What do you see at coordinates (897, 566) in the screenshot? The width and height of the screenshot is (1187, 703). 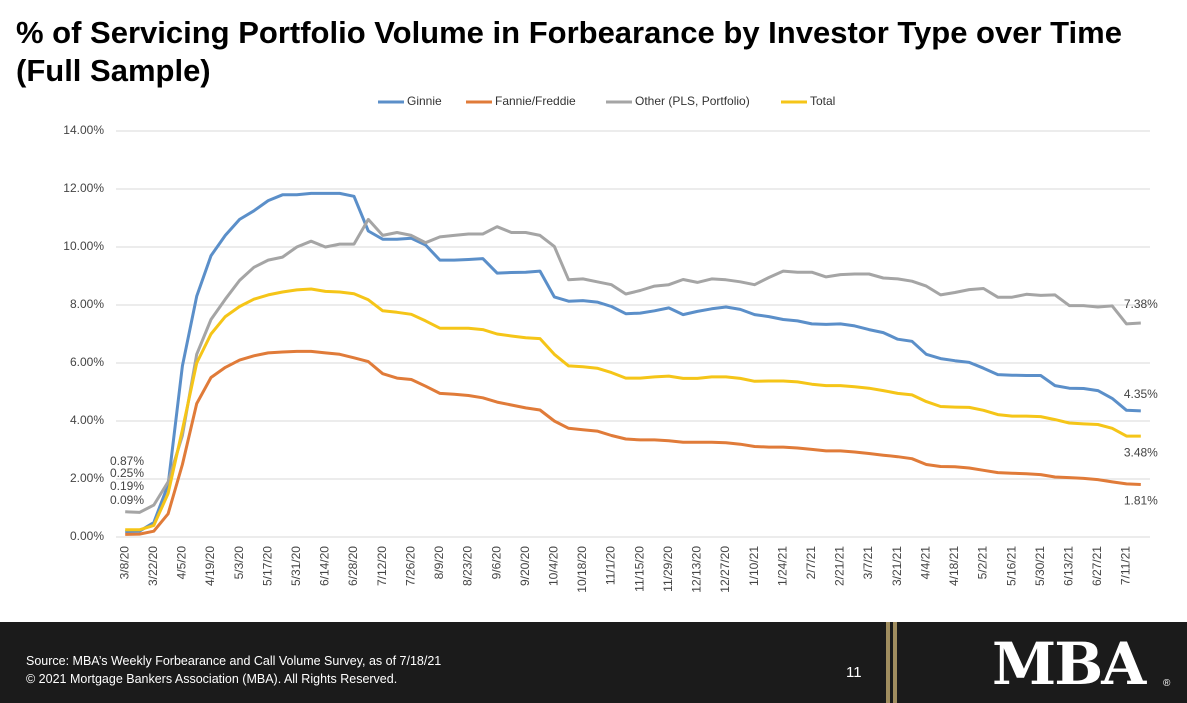 I see `x-tick-label: 3/21/21` at bounding box center [897, 566].